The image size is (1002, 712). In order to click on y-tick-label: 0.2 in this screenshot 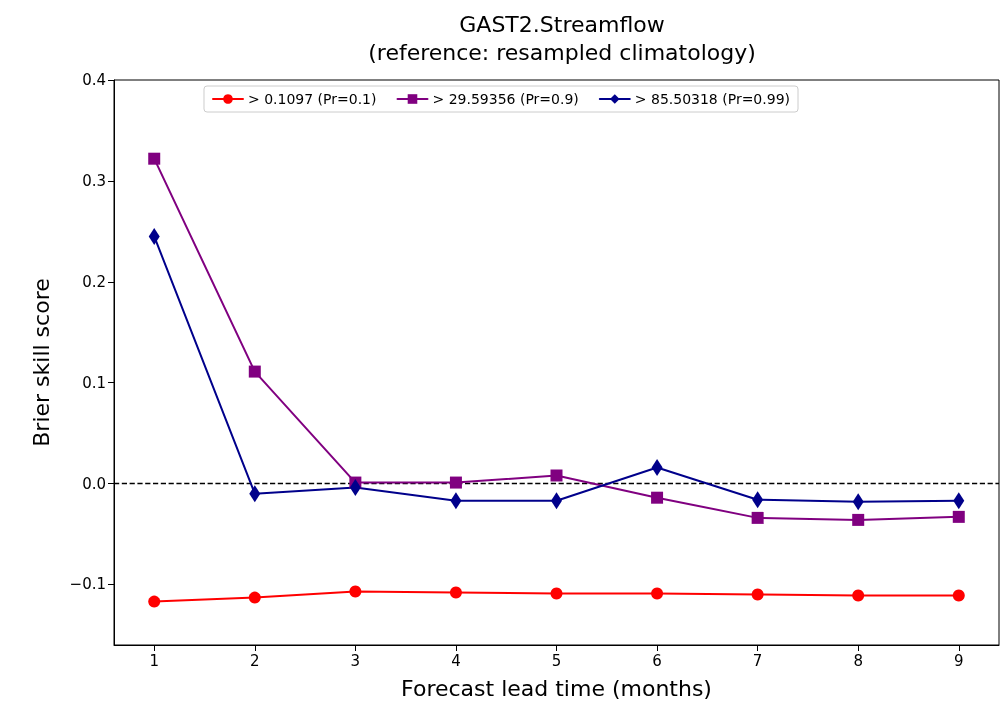, I will do `click(94, 281)`.